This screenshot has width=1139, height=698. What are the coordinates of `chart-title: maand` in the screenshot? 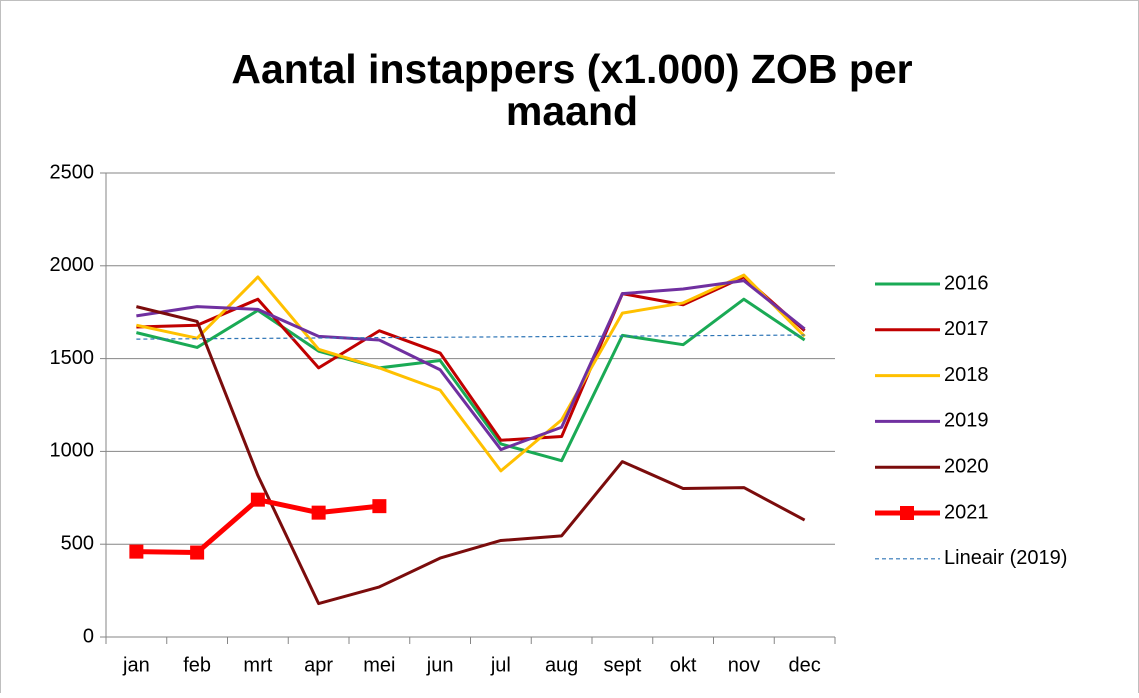 It's located at (572, 111).